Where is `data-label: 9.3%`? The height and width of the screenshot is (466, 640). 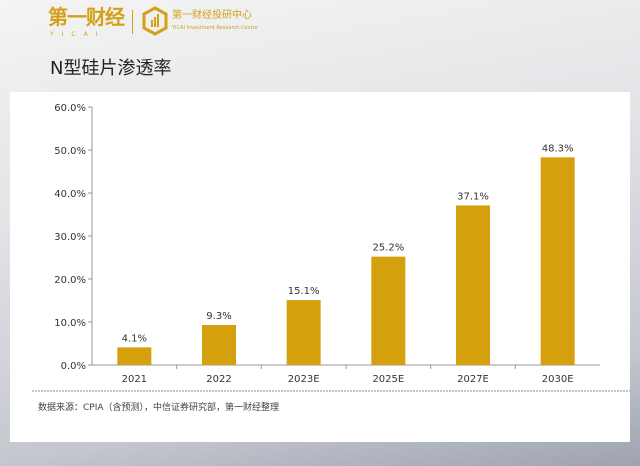
data-label: 9.3% is located at coordinates (218, 316).